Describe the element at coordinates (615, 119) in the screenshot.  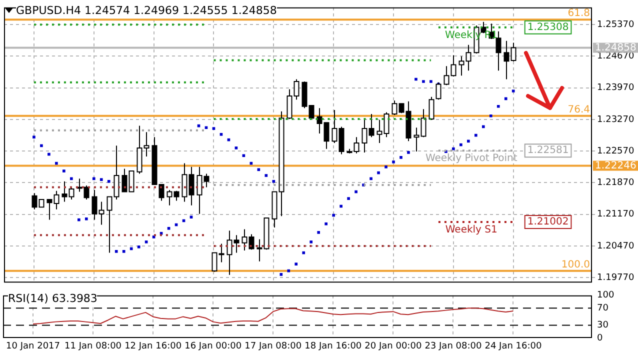
I see `y-tick-label: 1.23270` at that location.